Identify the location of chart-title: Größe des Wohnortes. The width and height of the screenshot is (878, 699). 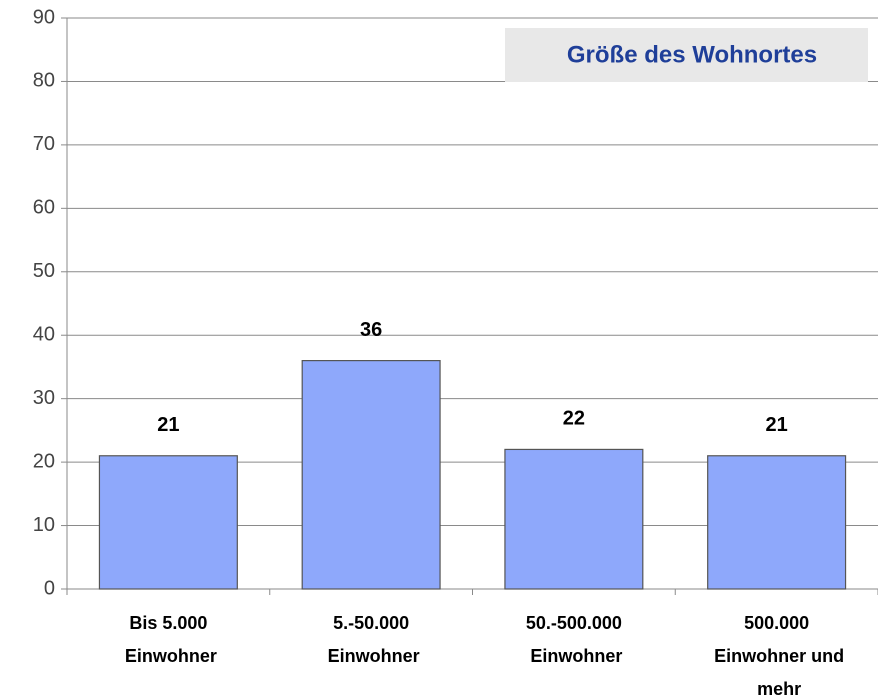
(692, 54).